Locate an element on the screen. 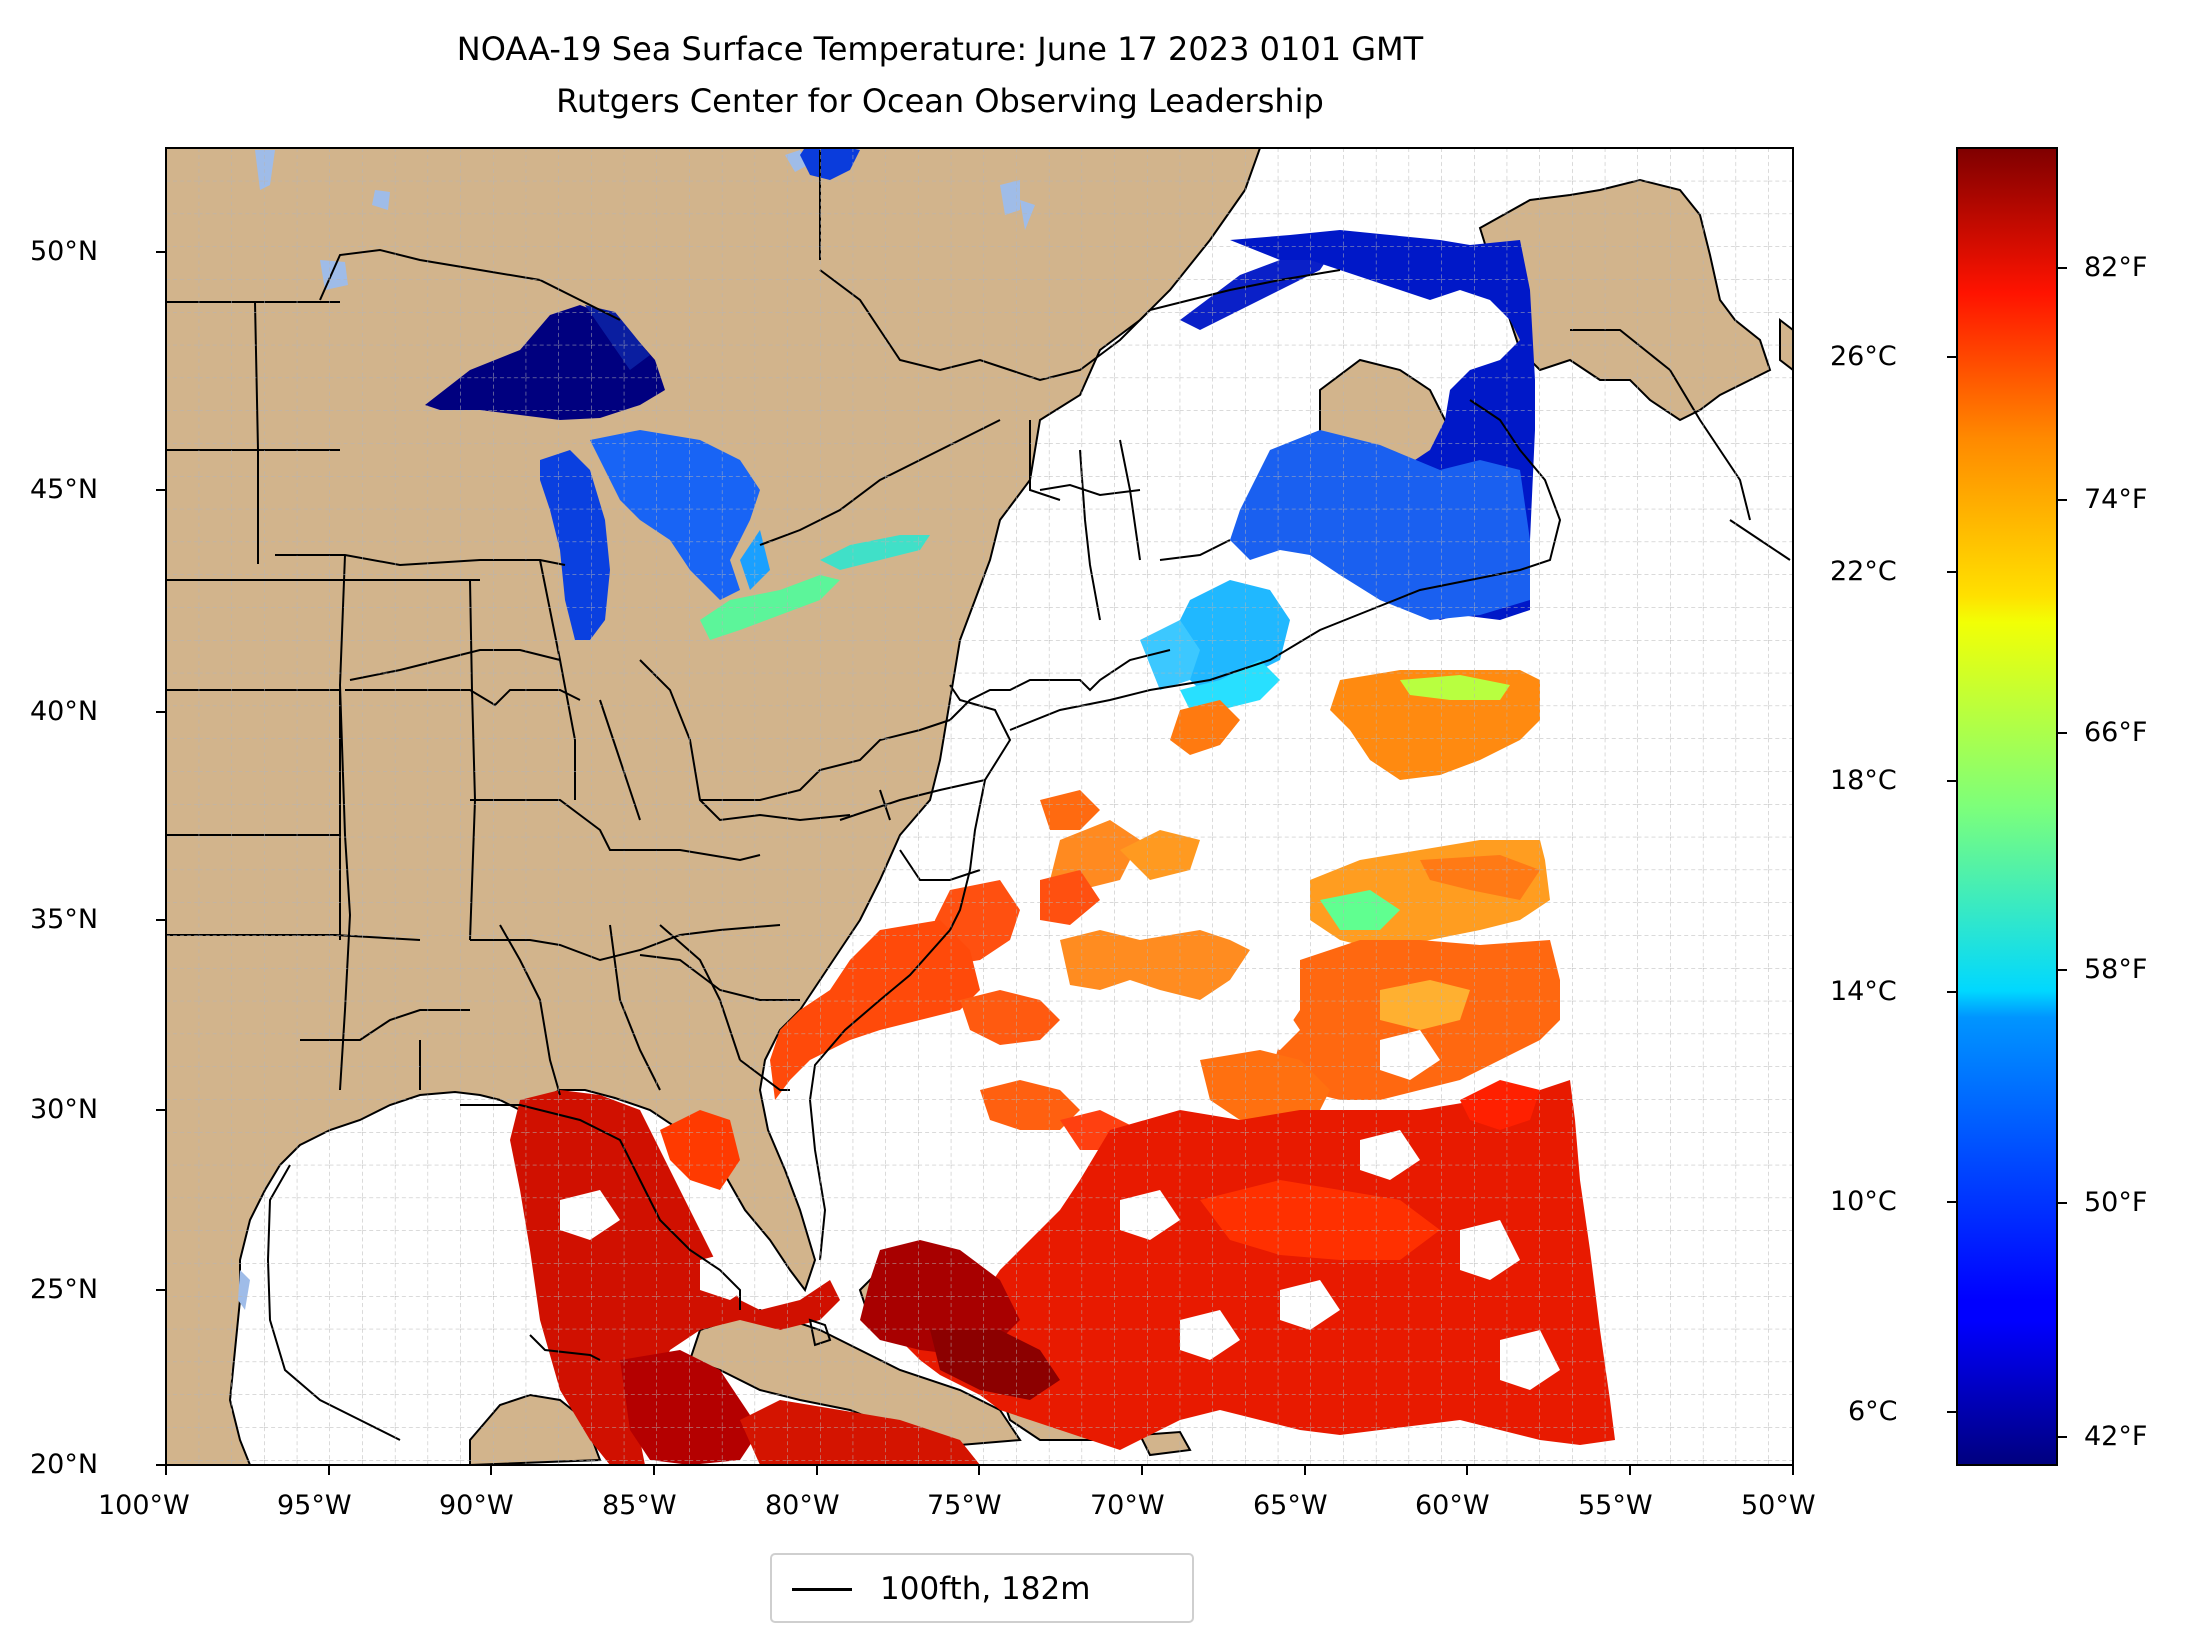  colorbar-celsius-label: 14°C is located at coordinates (1863, 991).